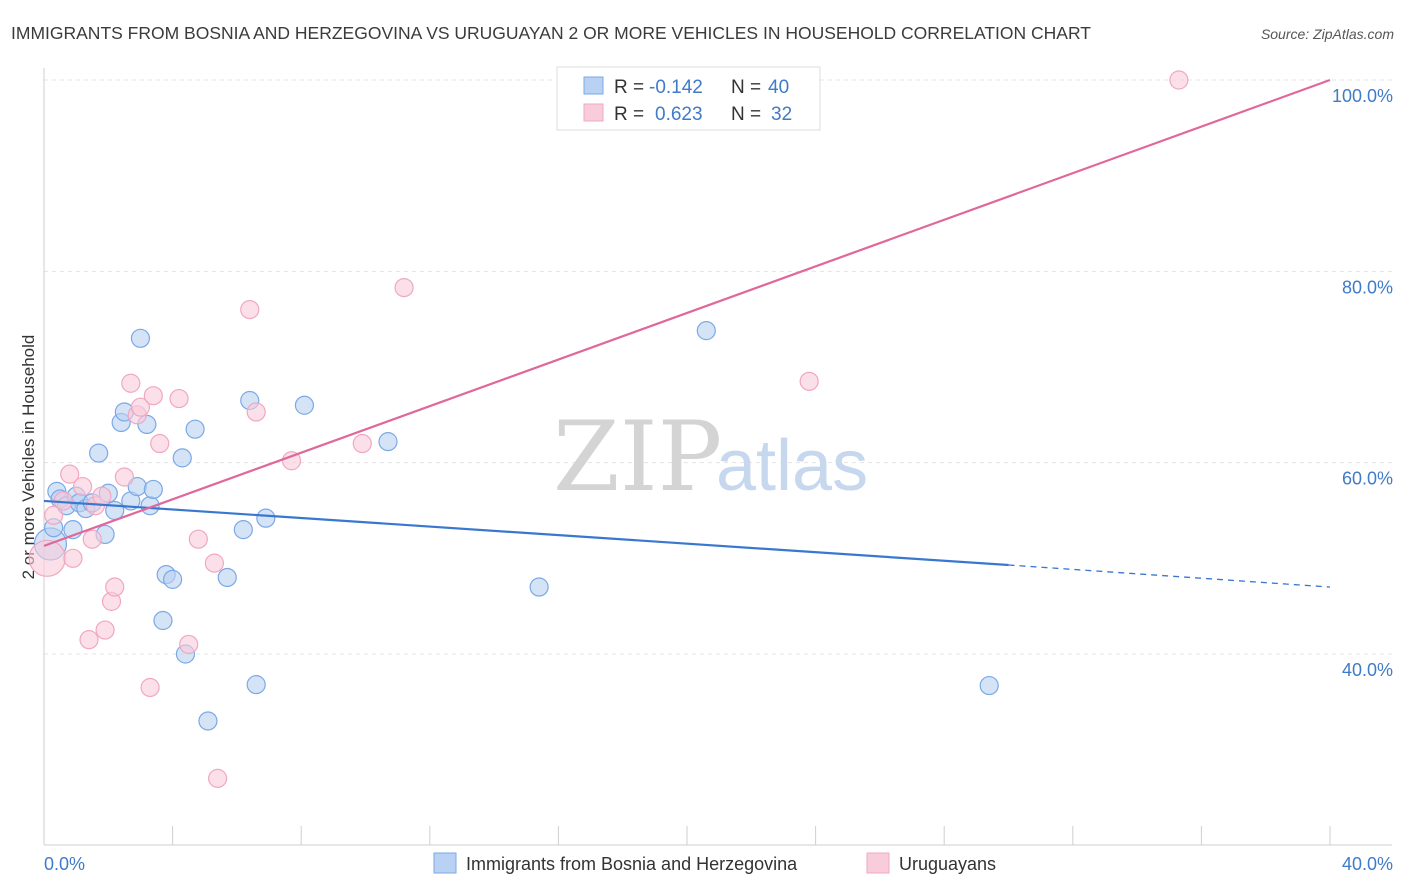 The image size is (1406, 892). What do you see at coordinates (629, 114) in the screenshot?
I see `stats-legend-r-label-uruguayans: R =` at bounding box center [629, 114].